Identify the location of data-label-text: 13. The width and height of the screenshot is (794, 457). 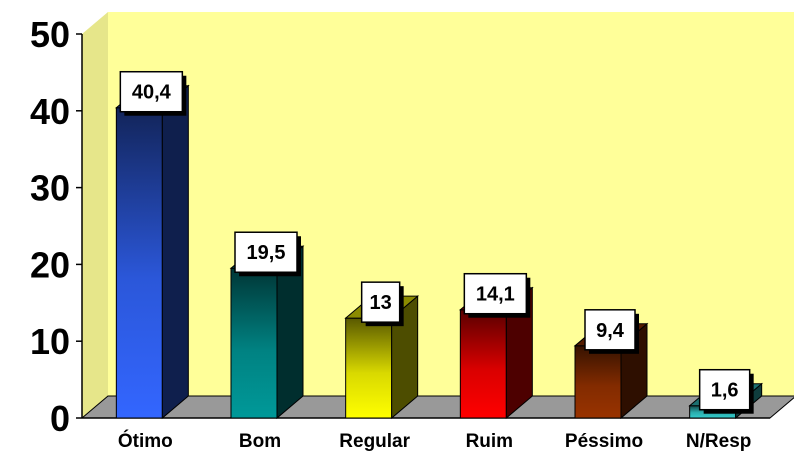
(381, 303).